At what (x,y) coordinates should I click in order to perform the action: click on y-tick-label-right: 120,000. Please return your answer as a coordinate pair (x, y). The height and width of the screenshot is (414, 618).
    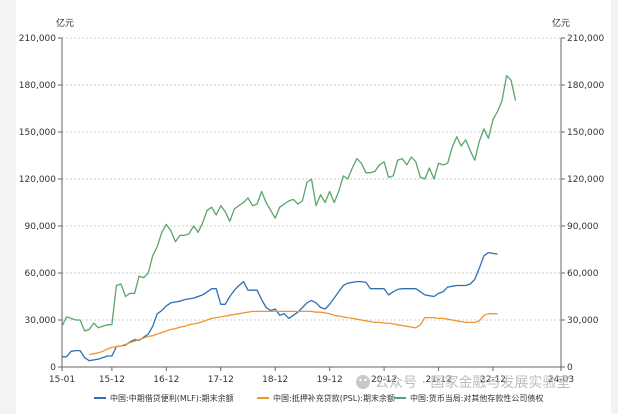
    Looking at the image, I should click on (585, 180).